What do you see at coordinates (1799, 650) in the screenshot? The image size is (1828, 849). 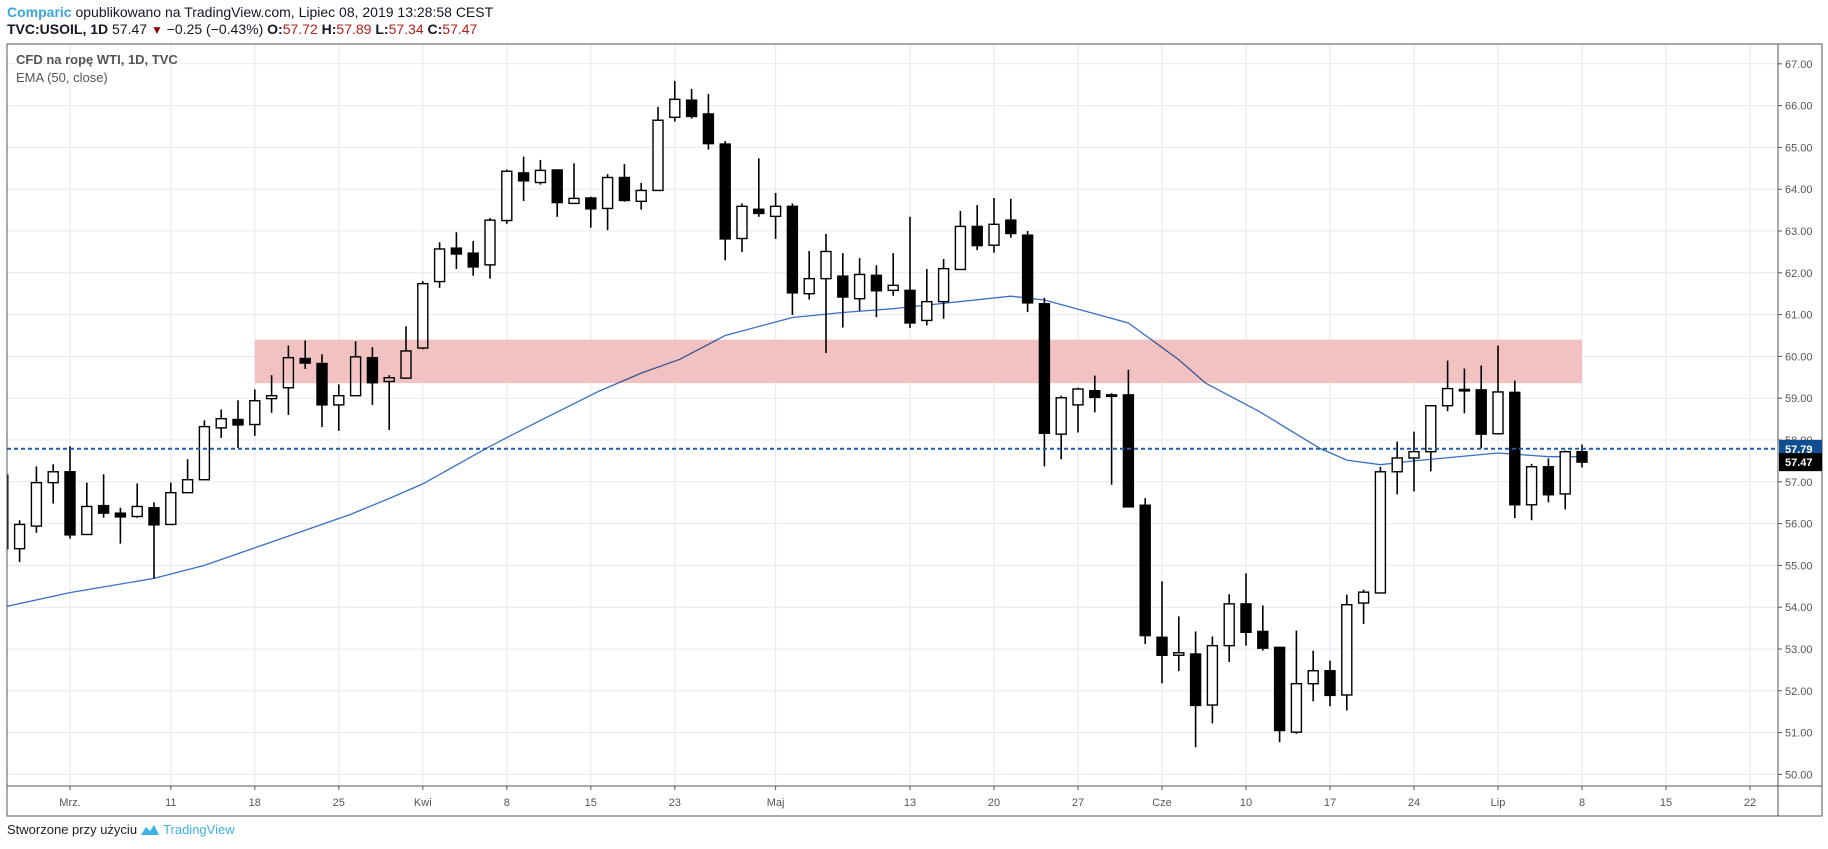 I see `y-tick-label: 53.00` at bounding box center [1799, 650].